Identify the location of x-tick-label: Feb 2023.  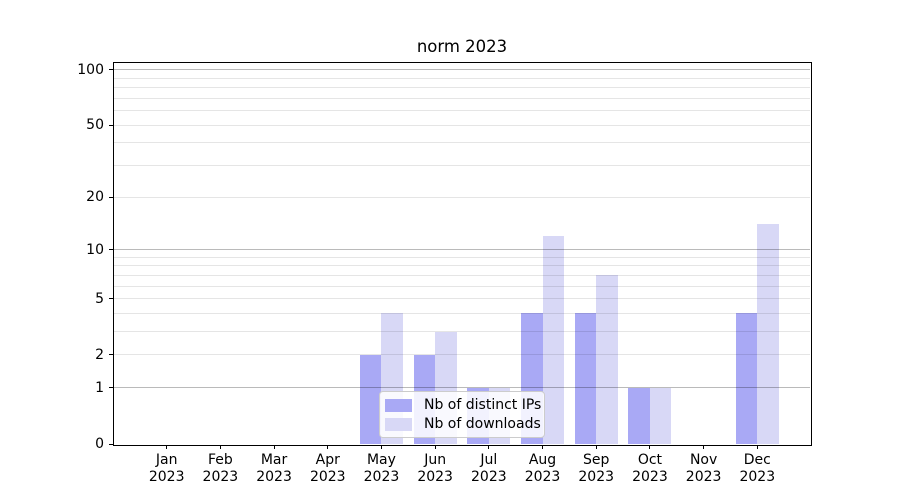
(220, 468).